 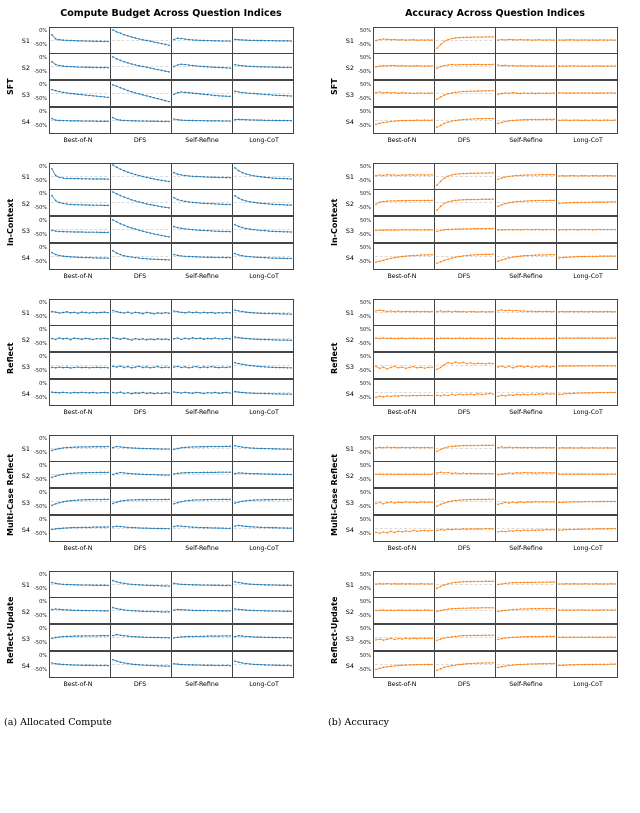 What do you see at coordinates (163, 203) in the screenshot?
I see `plot-row: S2 0% -50%` at bounding box center [163, 203].